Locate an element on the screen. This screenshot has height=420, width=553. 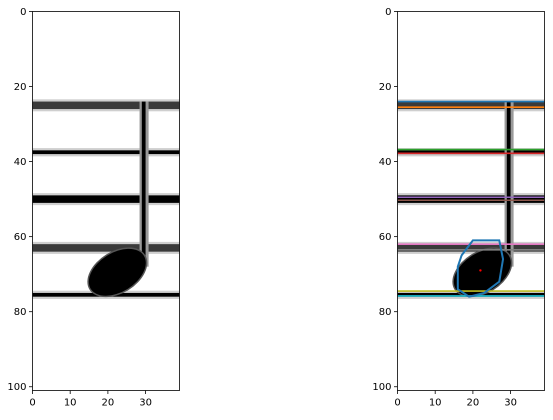
note-head-contour is located at coordinates (480, 268).